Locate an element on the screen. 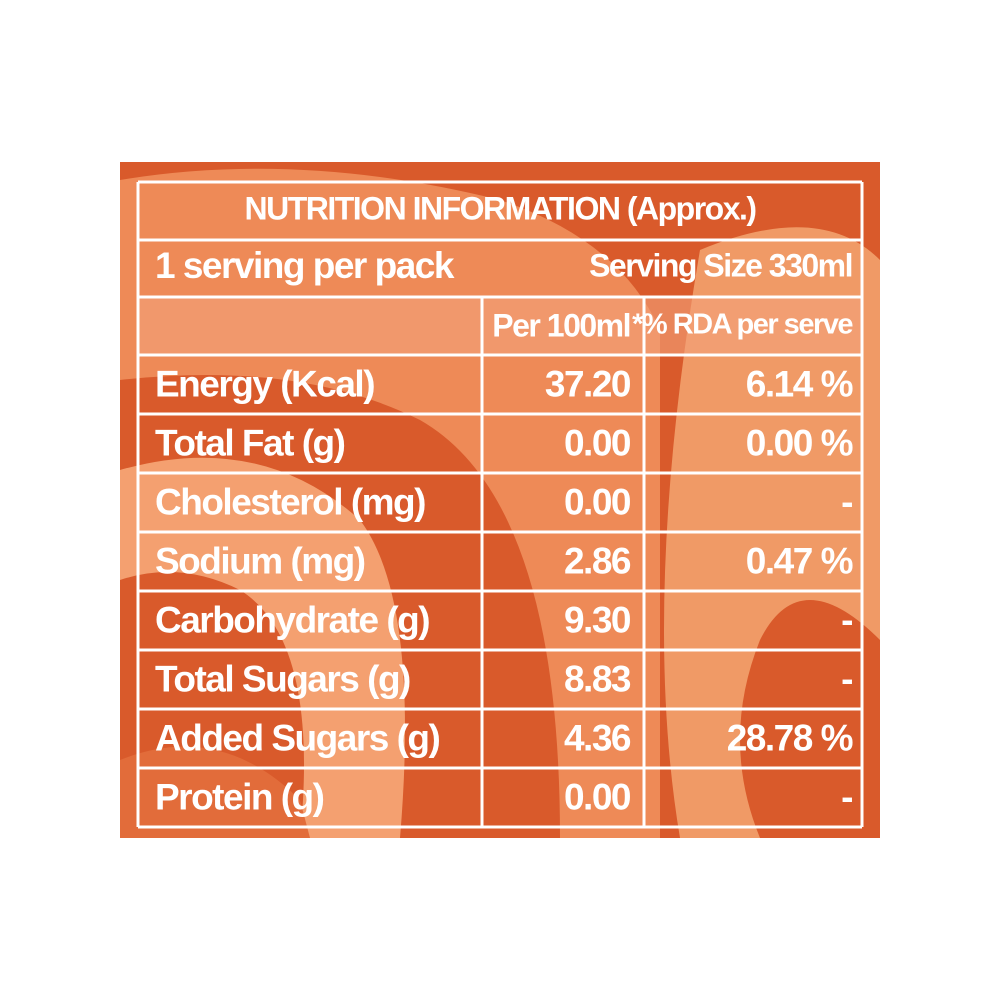 Image resolution: width=1000 pixels, height=1000 pixels. header-band is located at coordinates (500, 326).